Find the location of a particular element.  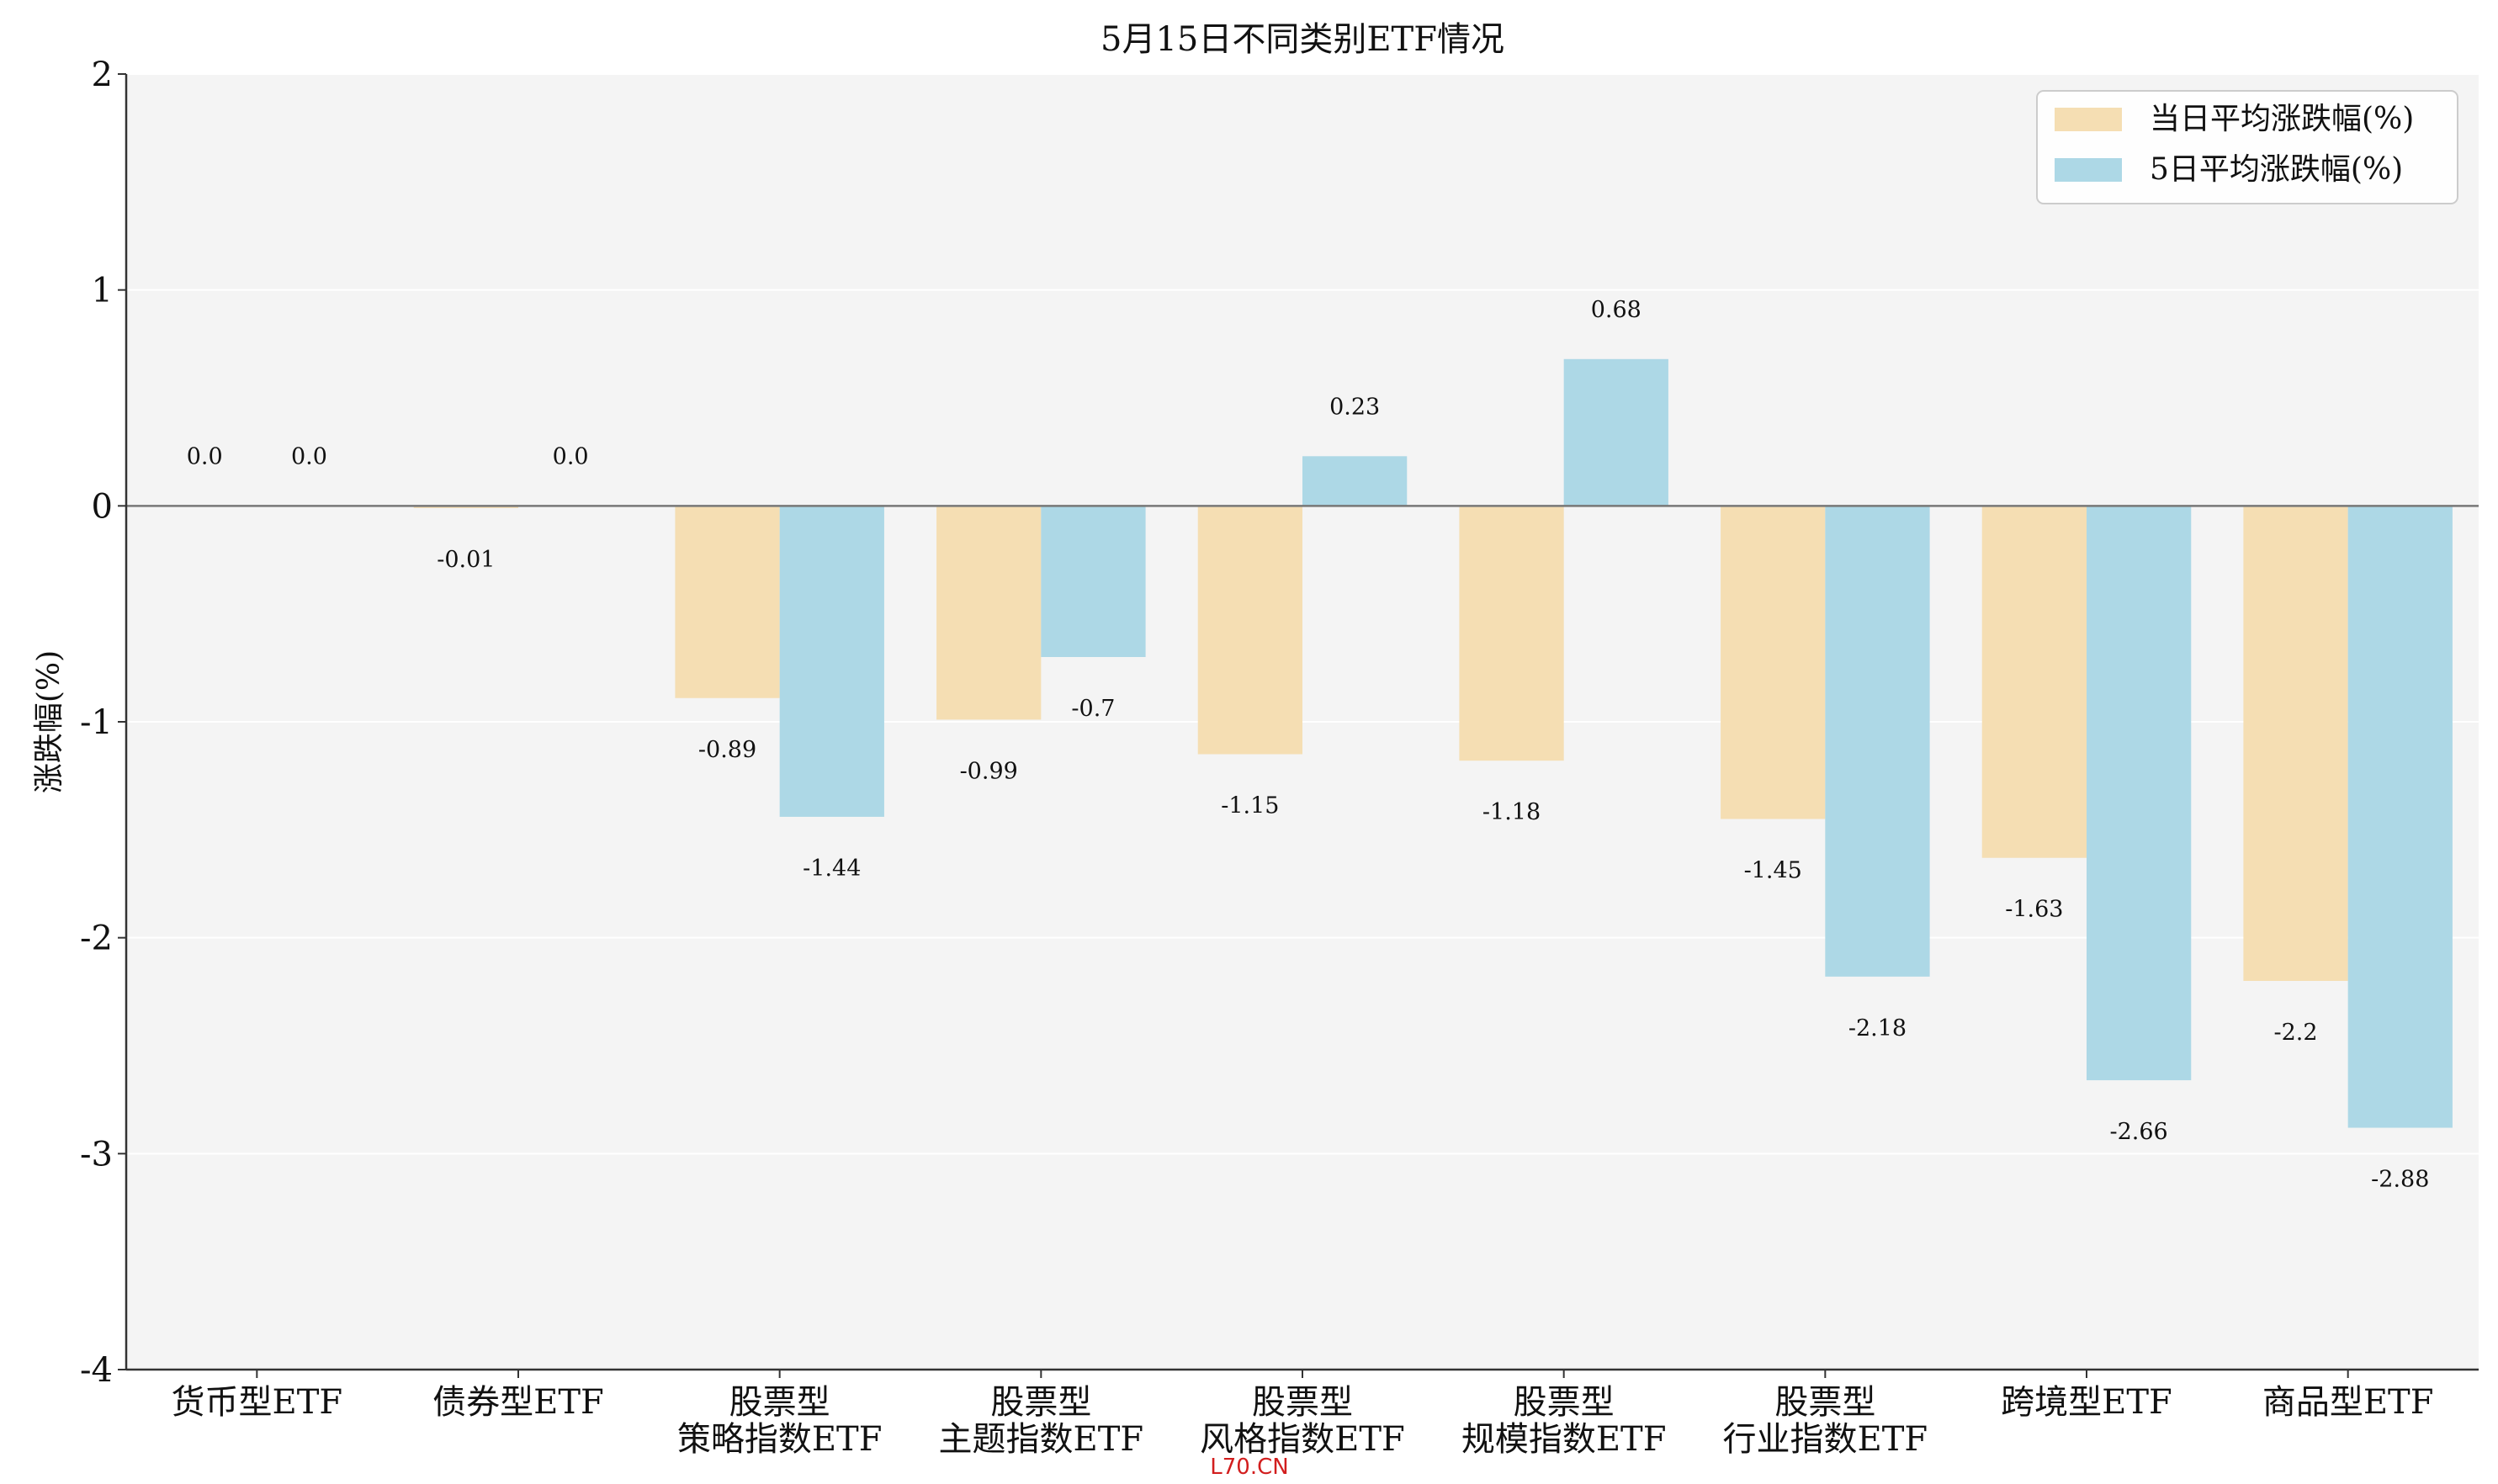

legend-box is located at coordinates (2247, 147).